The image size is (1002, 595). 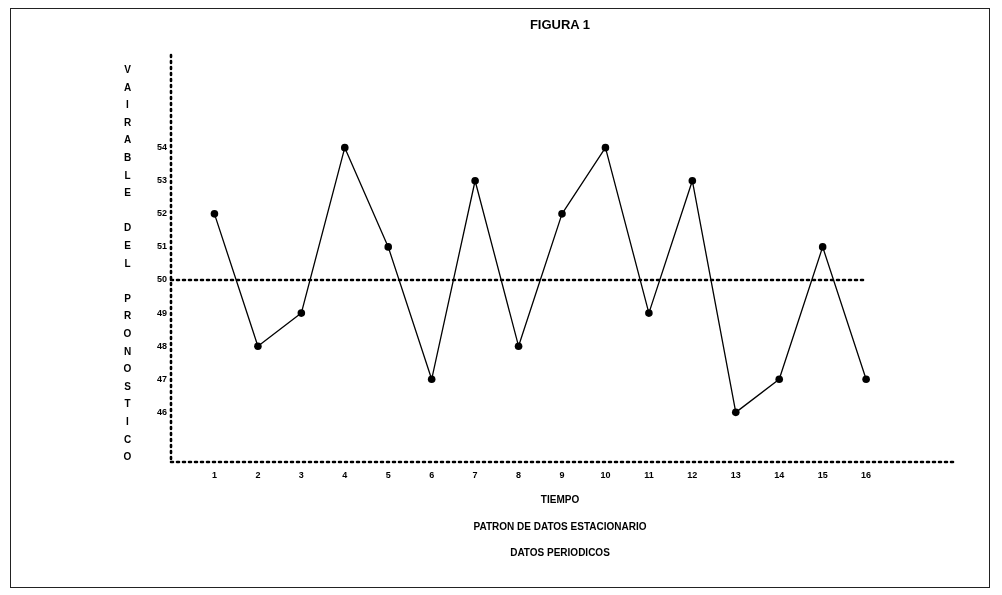 What do you see at coordinates (605, 474) in the screenshot?
I see `x-tick-label: 10` at bounding box center [605, 474].